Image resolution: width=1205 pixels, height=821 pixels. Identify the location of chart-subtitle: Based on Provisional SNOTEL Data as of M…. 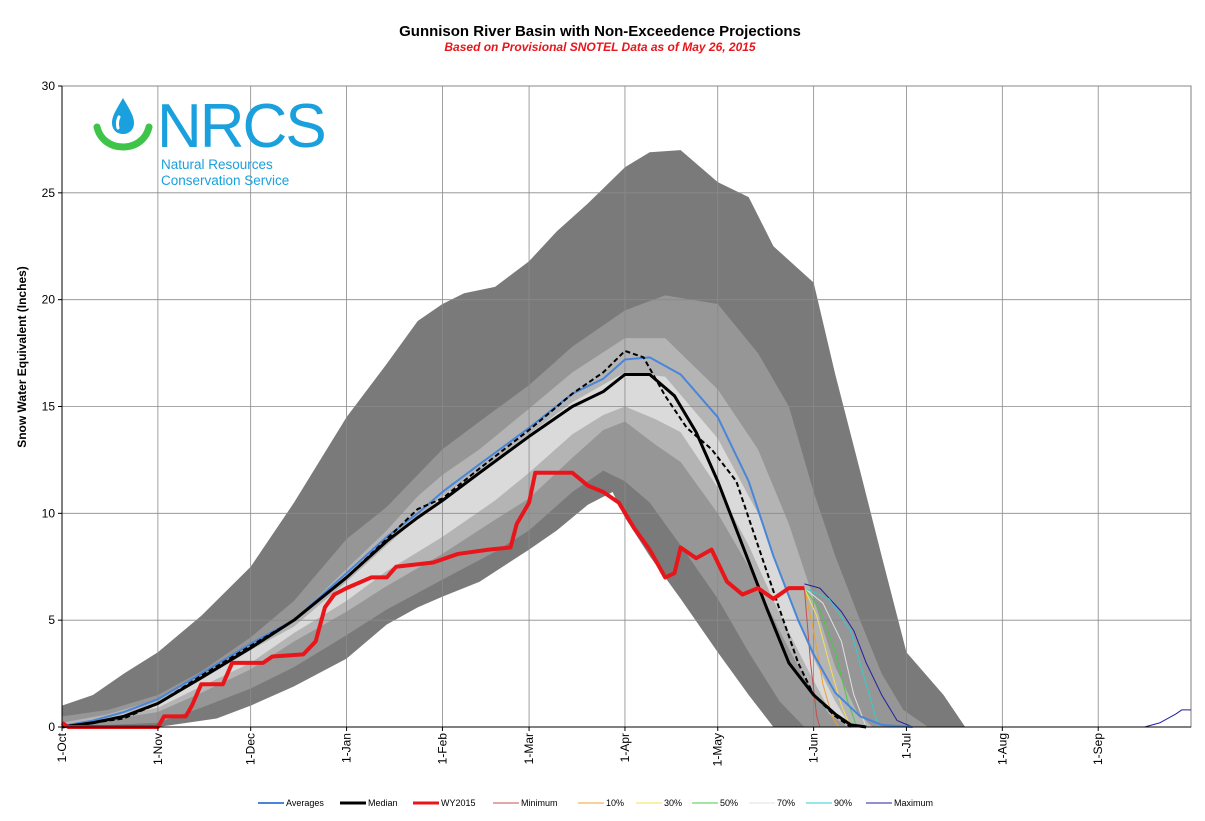
(600, 47).